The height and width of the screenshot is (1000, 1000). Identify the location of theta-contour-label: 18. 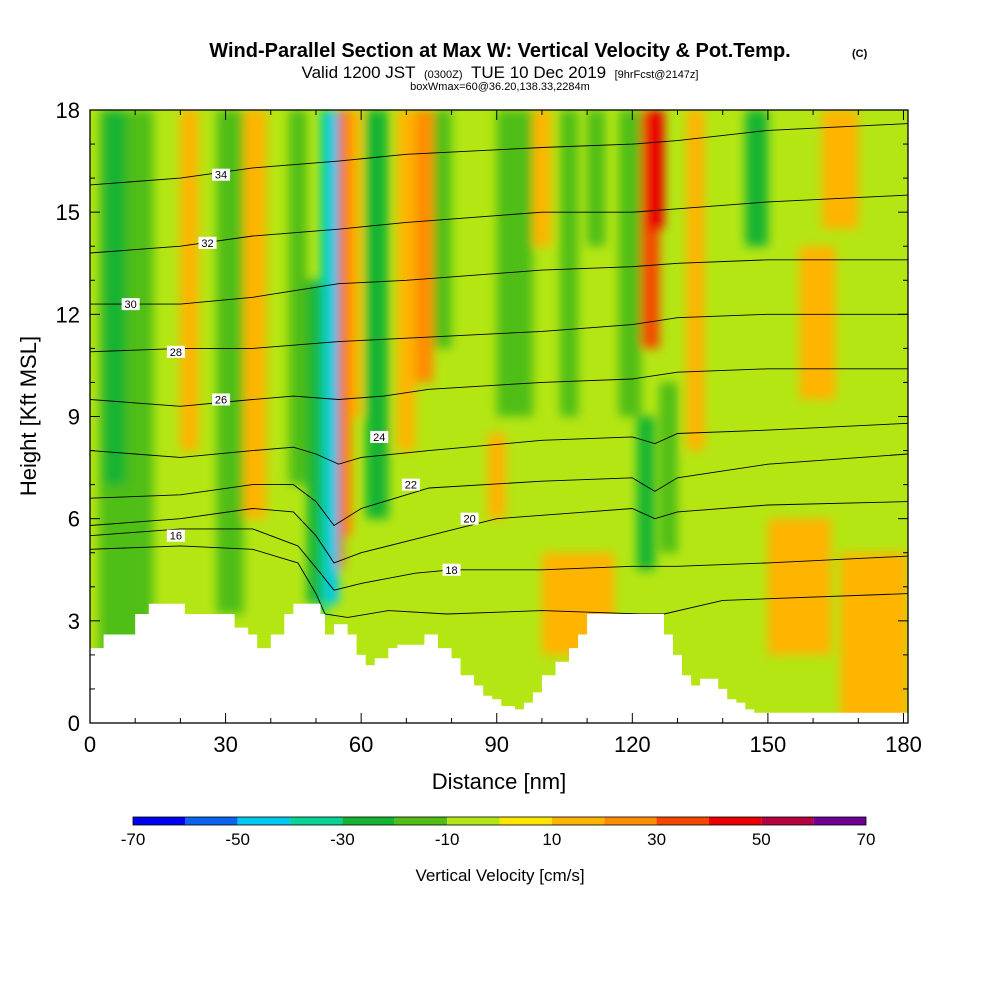
(451, 571).